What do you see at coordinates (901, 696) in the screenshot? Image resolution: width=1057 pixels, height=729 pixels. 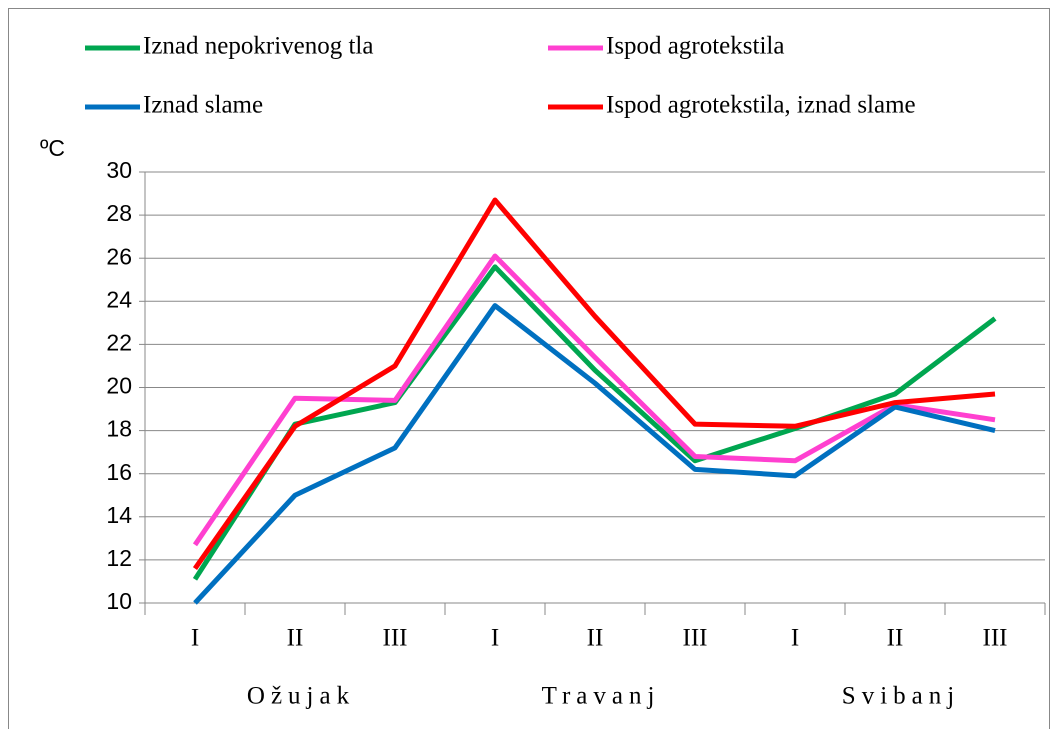 I see `group-label: Svibanj` at bounding box center [901, 696].